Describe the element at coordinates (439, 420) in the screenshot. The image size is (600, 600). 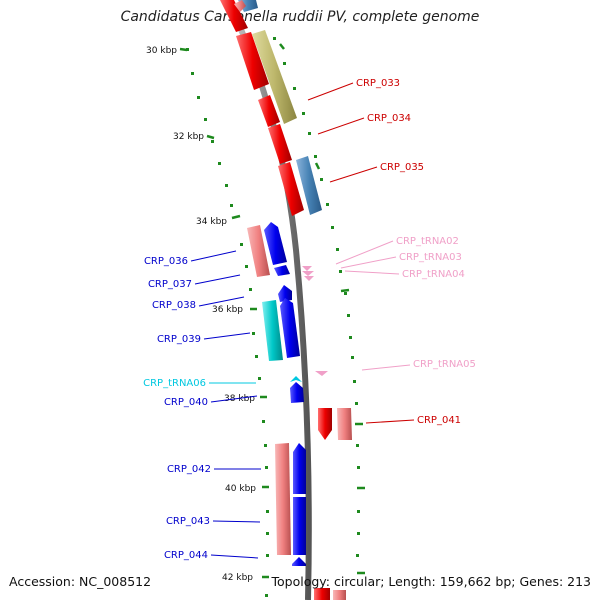
I see `gene-label-CRP_041: CRP_041` at that location.